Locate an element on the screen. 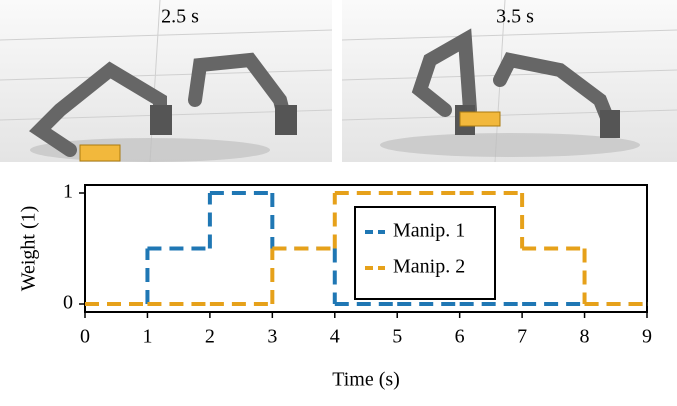 The height and width of the screenshot is (406, 677). x-tick-label: 0 is located at coordinates (85, 337).